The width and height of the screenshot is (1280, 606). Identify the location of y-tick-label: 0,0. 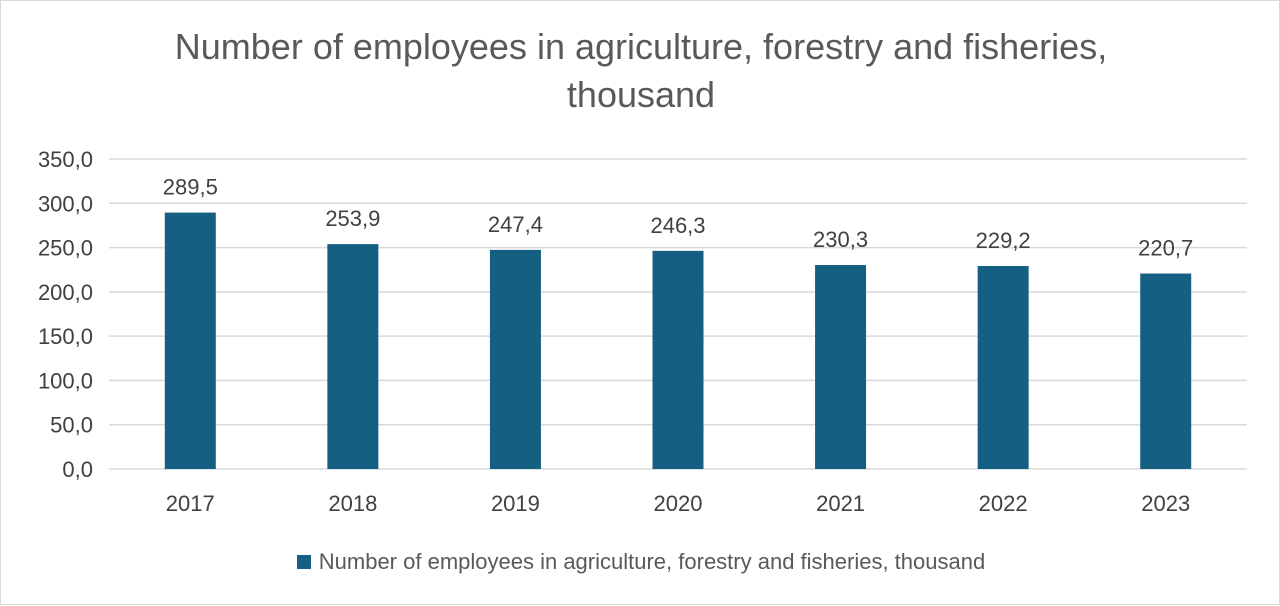
(77, 469).